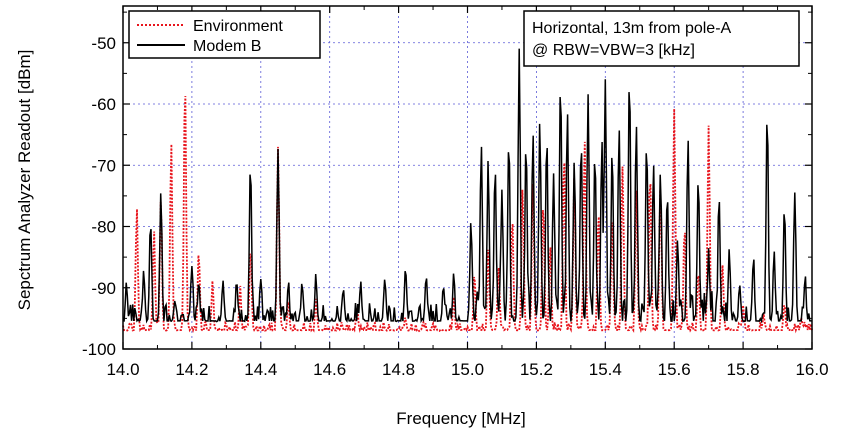 This screenshot has height=437, width=849. I want to click on x-tick-label: 14.0, so click(122, 369).